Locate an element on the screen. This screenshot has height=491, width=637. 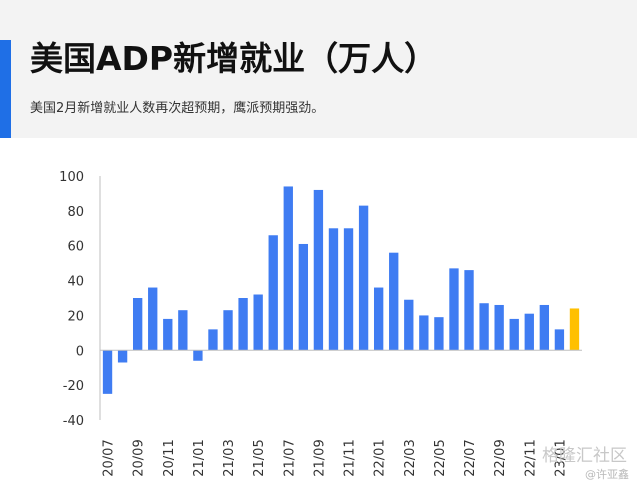
y-tick-label: 20 is located at coordinates (75, 316).